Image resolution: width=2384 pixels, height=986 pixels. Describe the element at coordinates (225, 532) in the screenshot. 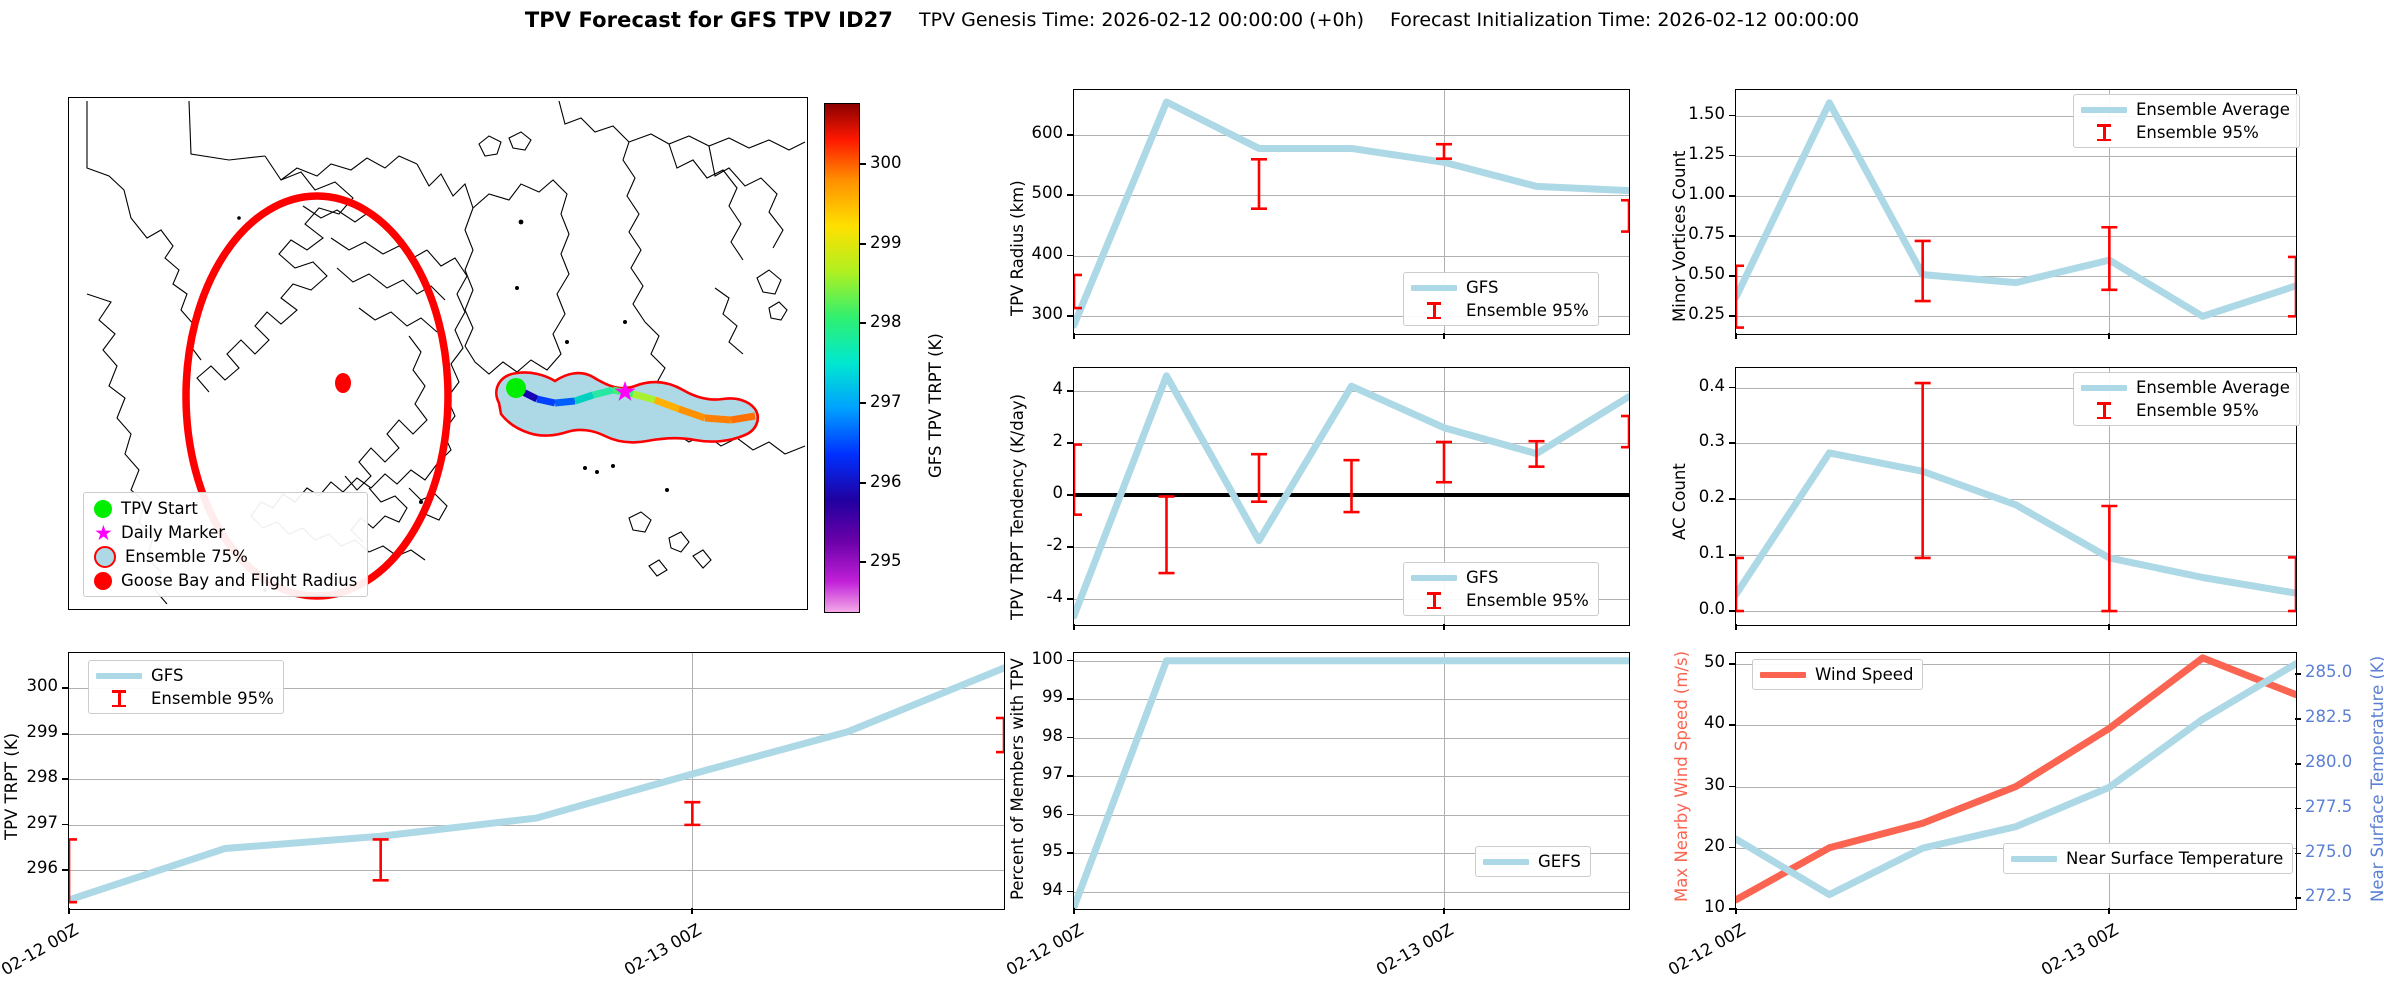

I see `legend-item-daily-marker: ★ Daily Marker` at that location.